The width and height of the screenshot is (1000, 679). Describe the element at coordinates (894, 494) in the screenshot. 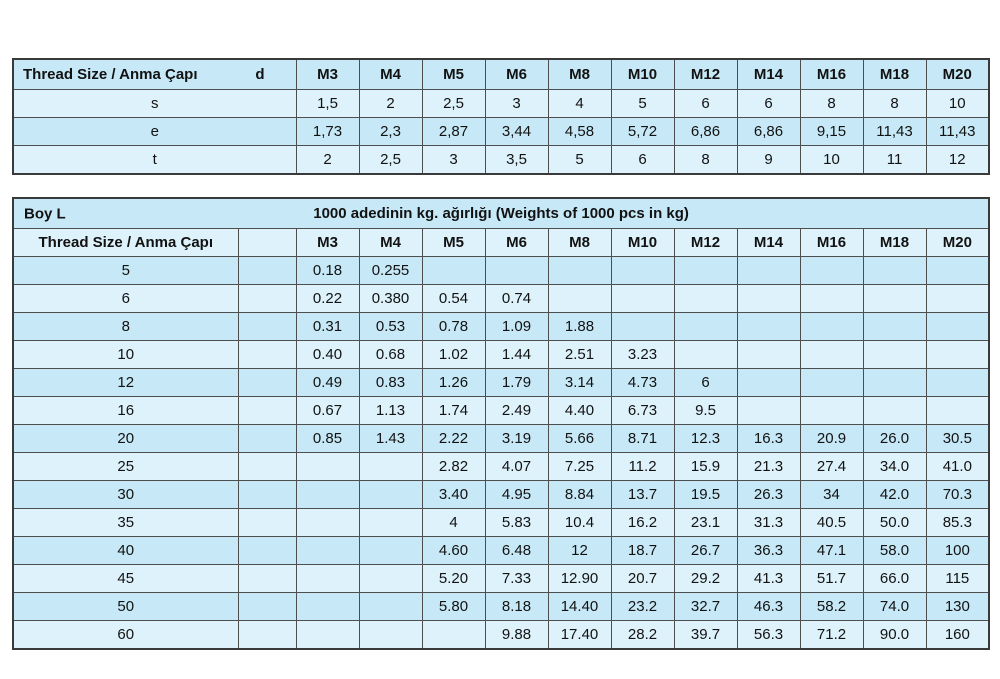

I see `value-cell: 42.0` at that location.